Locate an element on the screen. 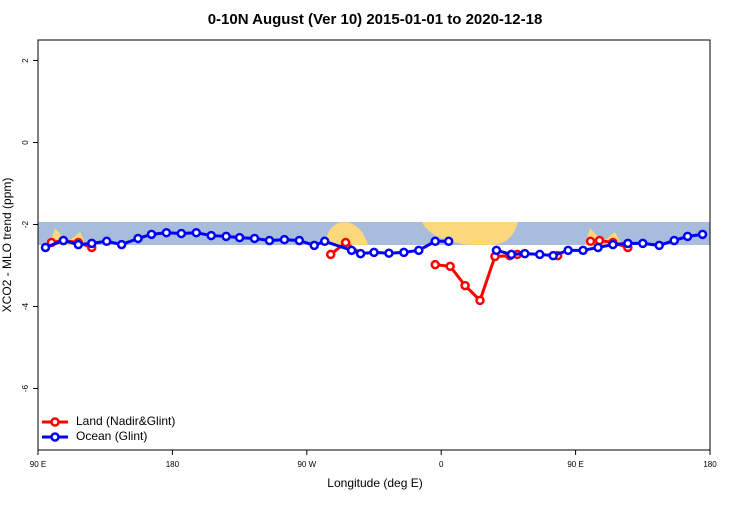  legend: Land (Nadir&Glint)Ocean (Glint) is located at coordinates (108, 428).